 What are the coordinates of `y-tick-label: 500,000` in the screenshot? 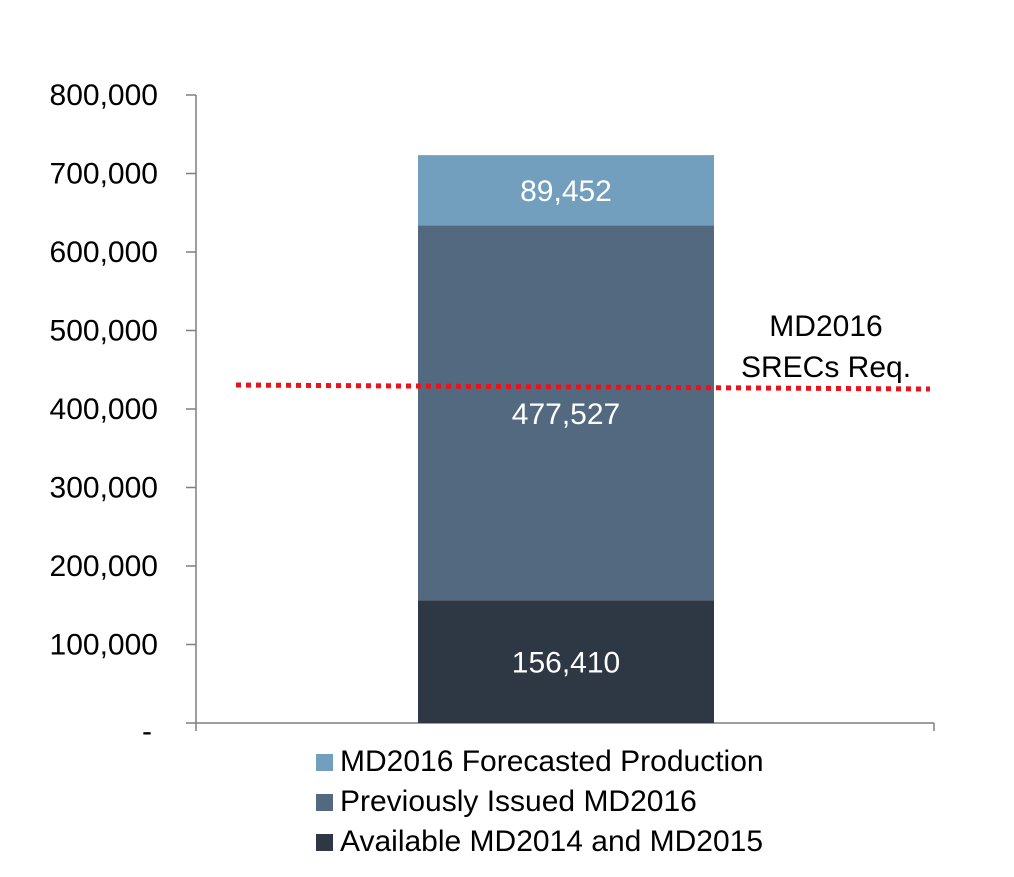 It's located at (104, 331).